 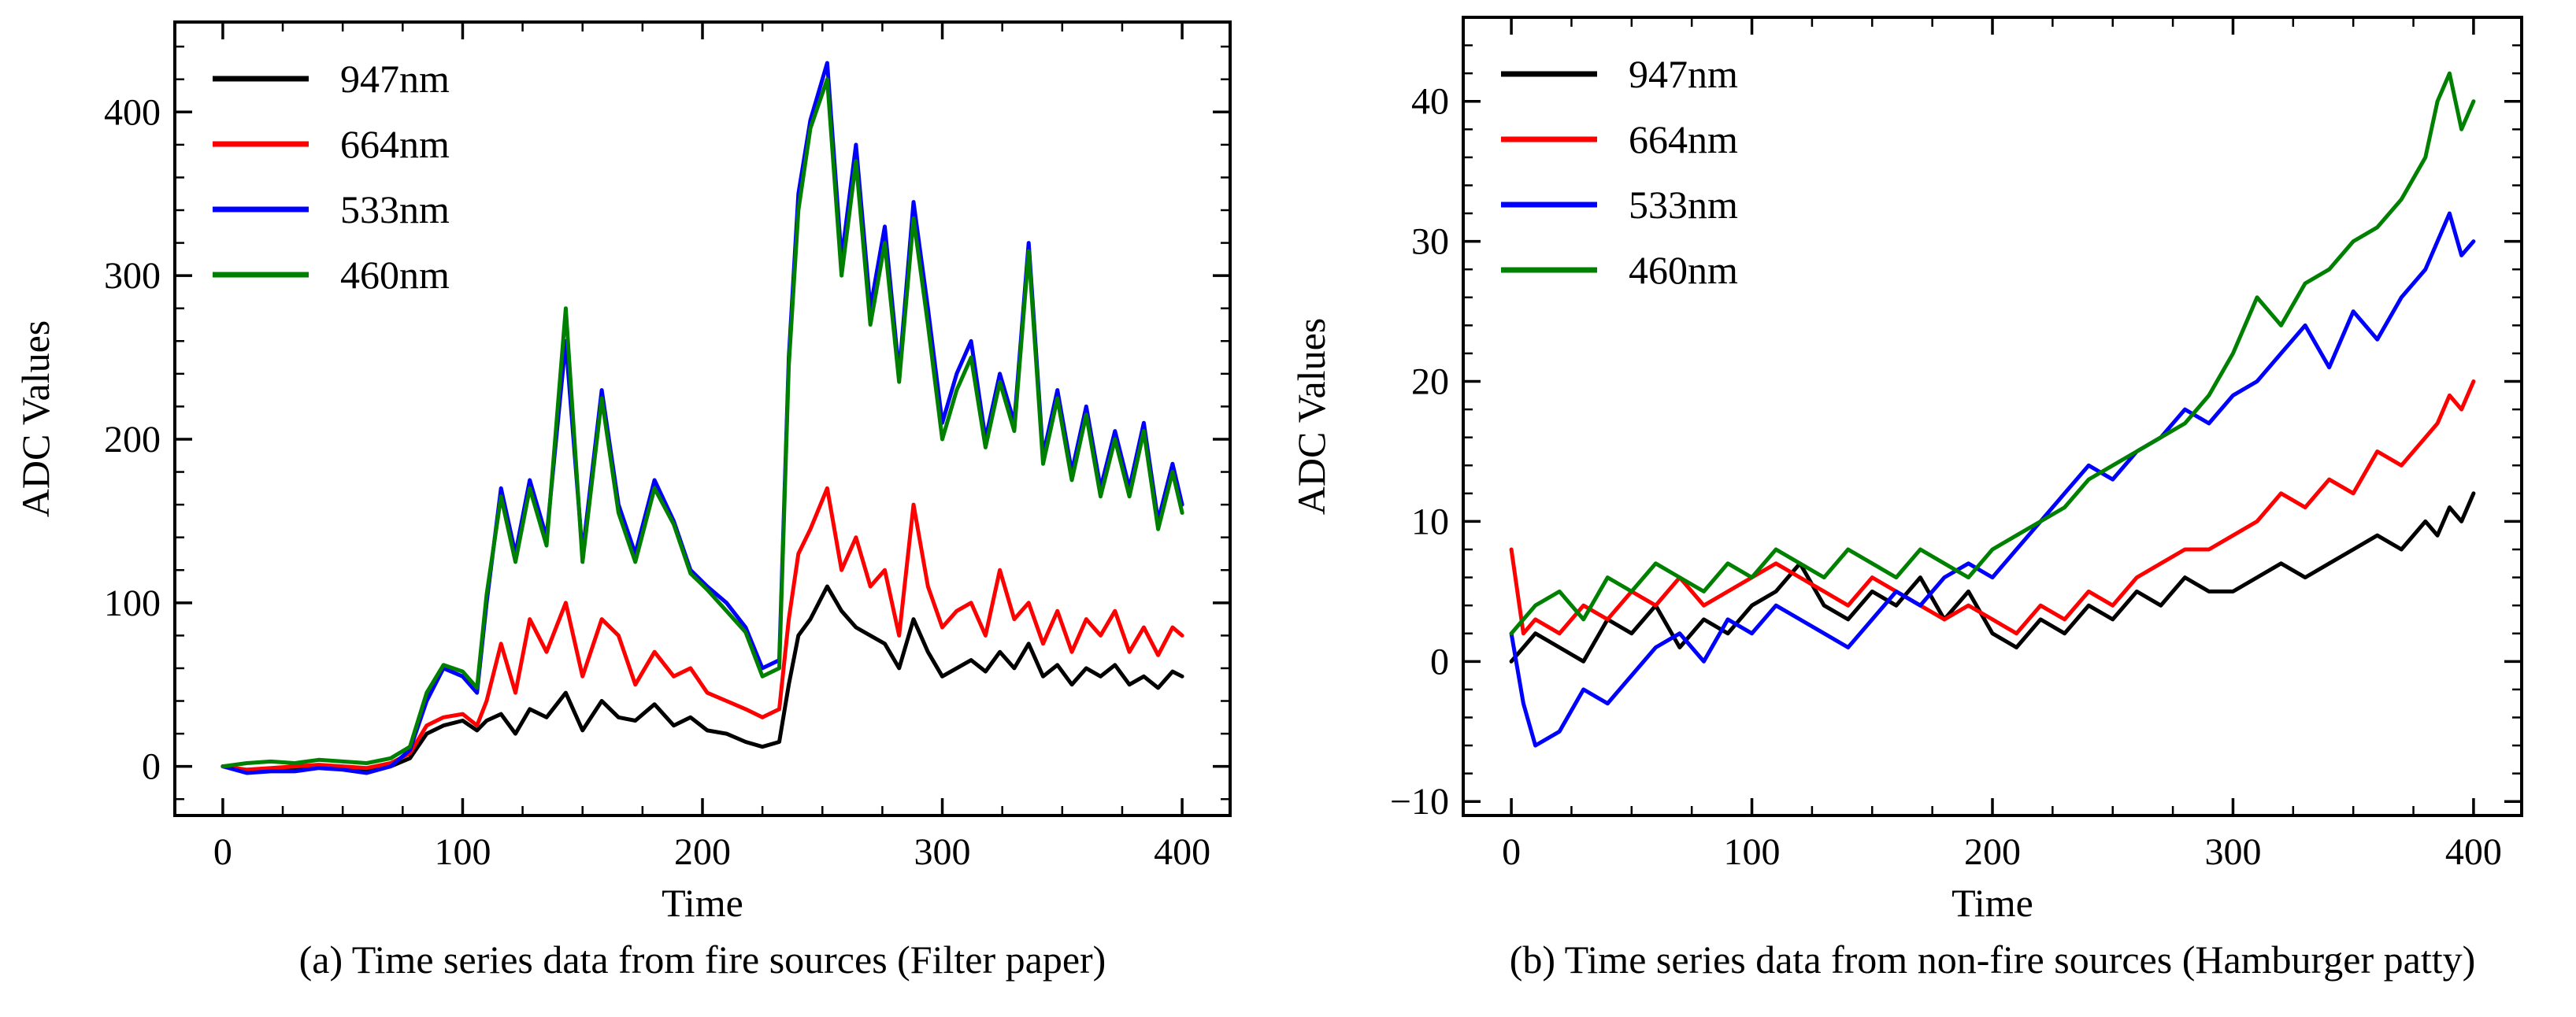 What do you see at coordinates (1430, 382) in the screenshot?
I see `y-tick-label: 20` at bounding box center [1430, 382].